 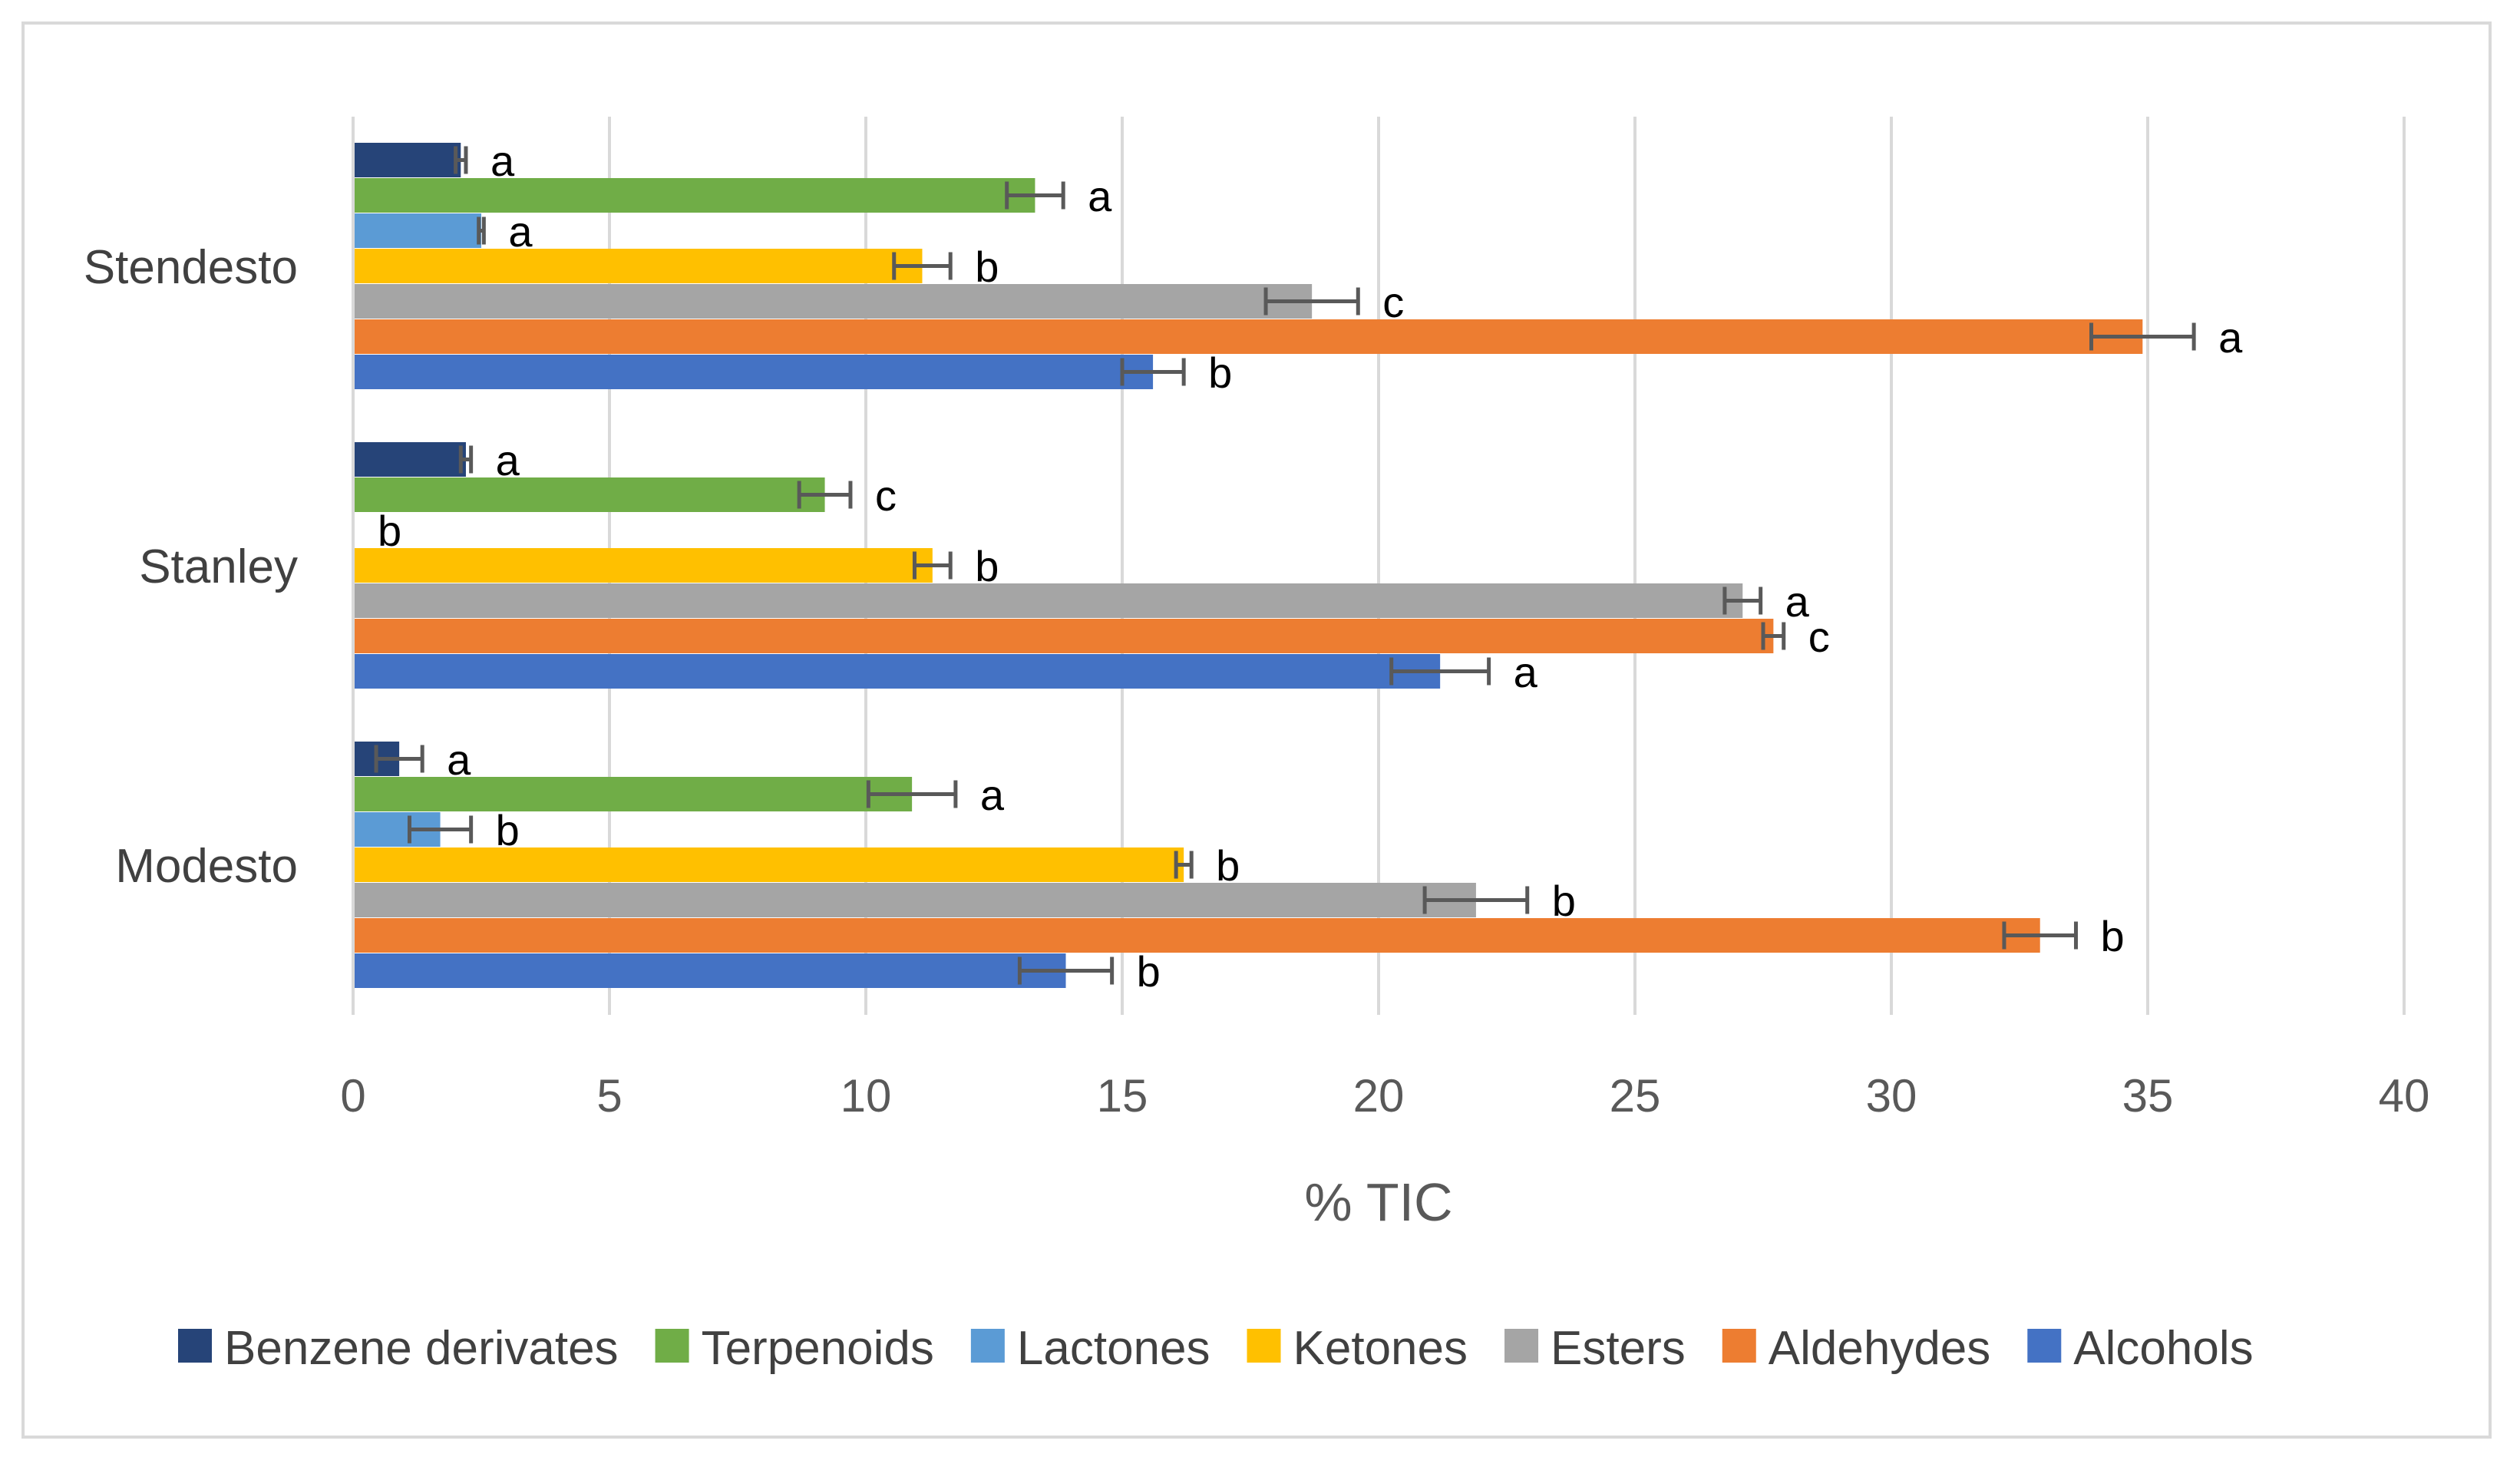 What do you see at coordinates (867, 1096) in the screenshot?
I see `x-tick-label: 10` at bounding box center [867, 1096].